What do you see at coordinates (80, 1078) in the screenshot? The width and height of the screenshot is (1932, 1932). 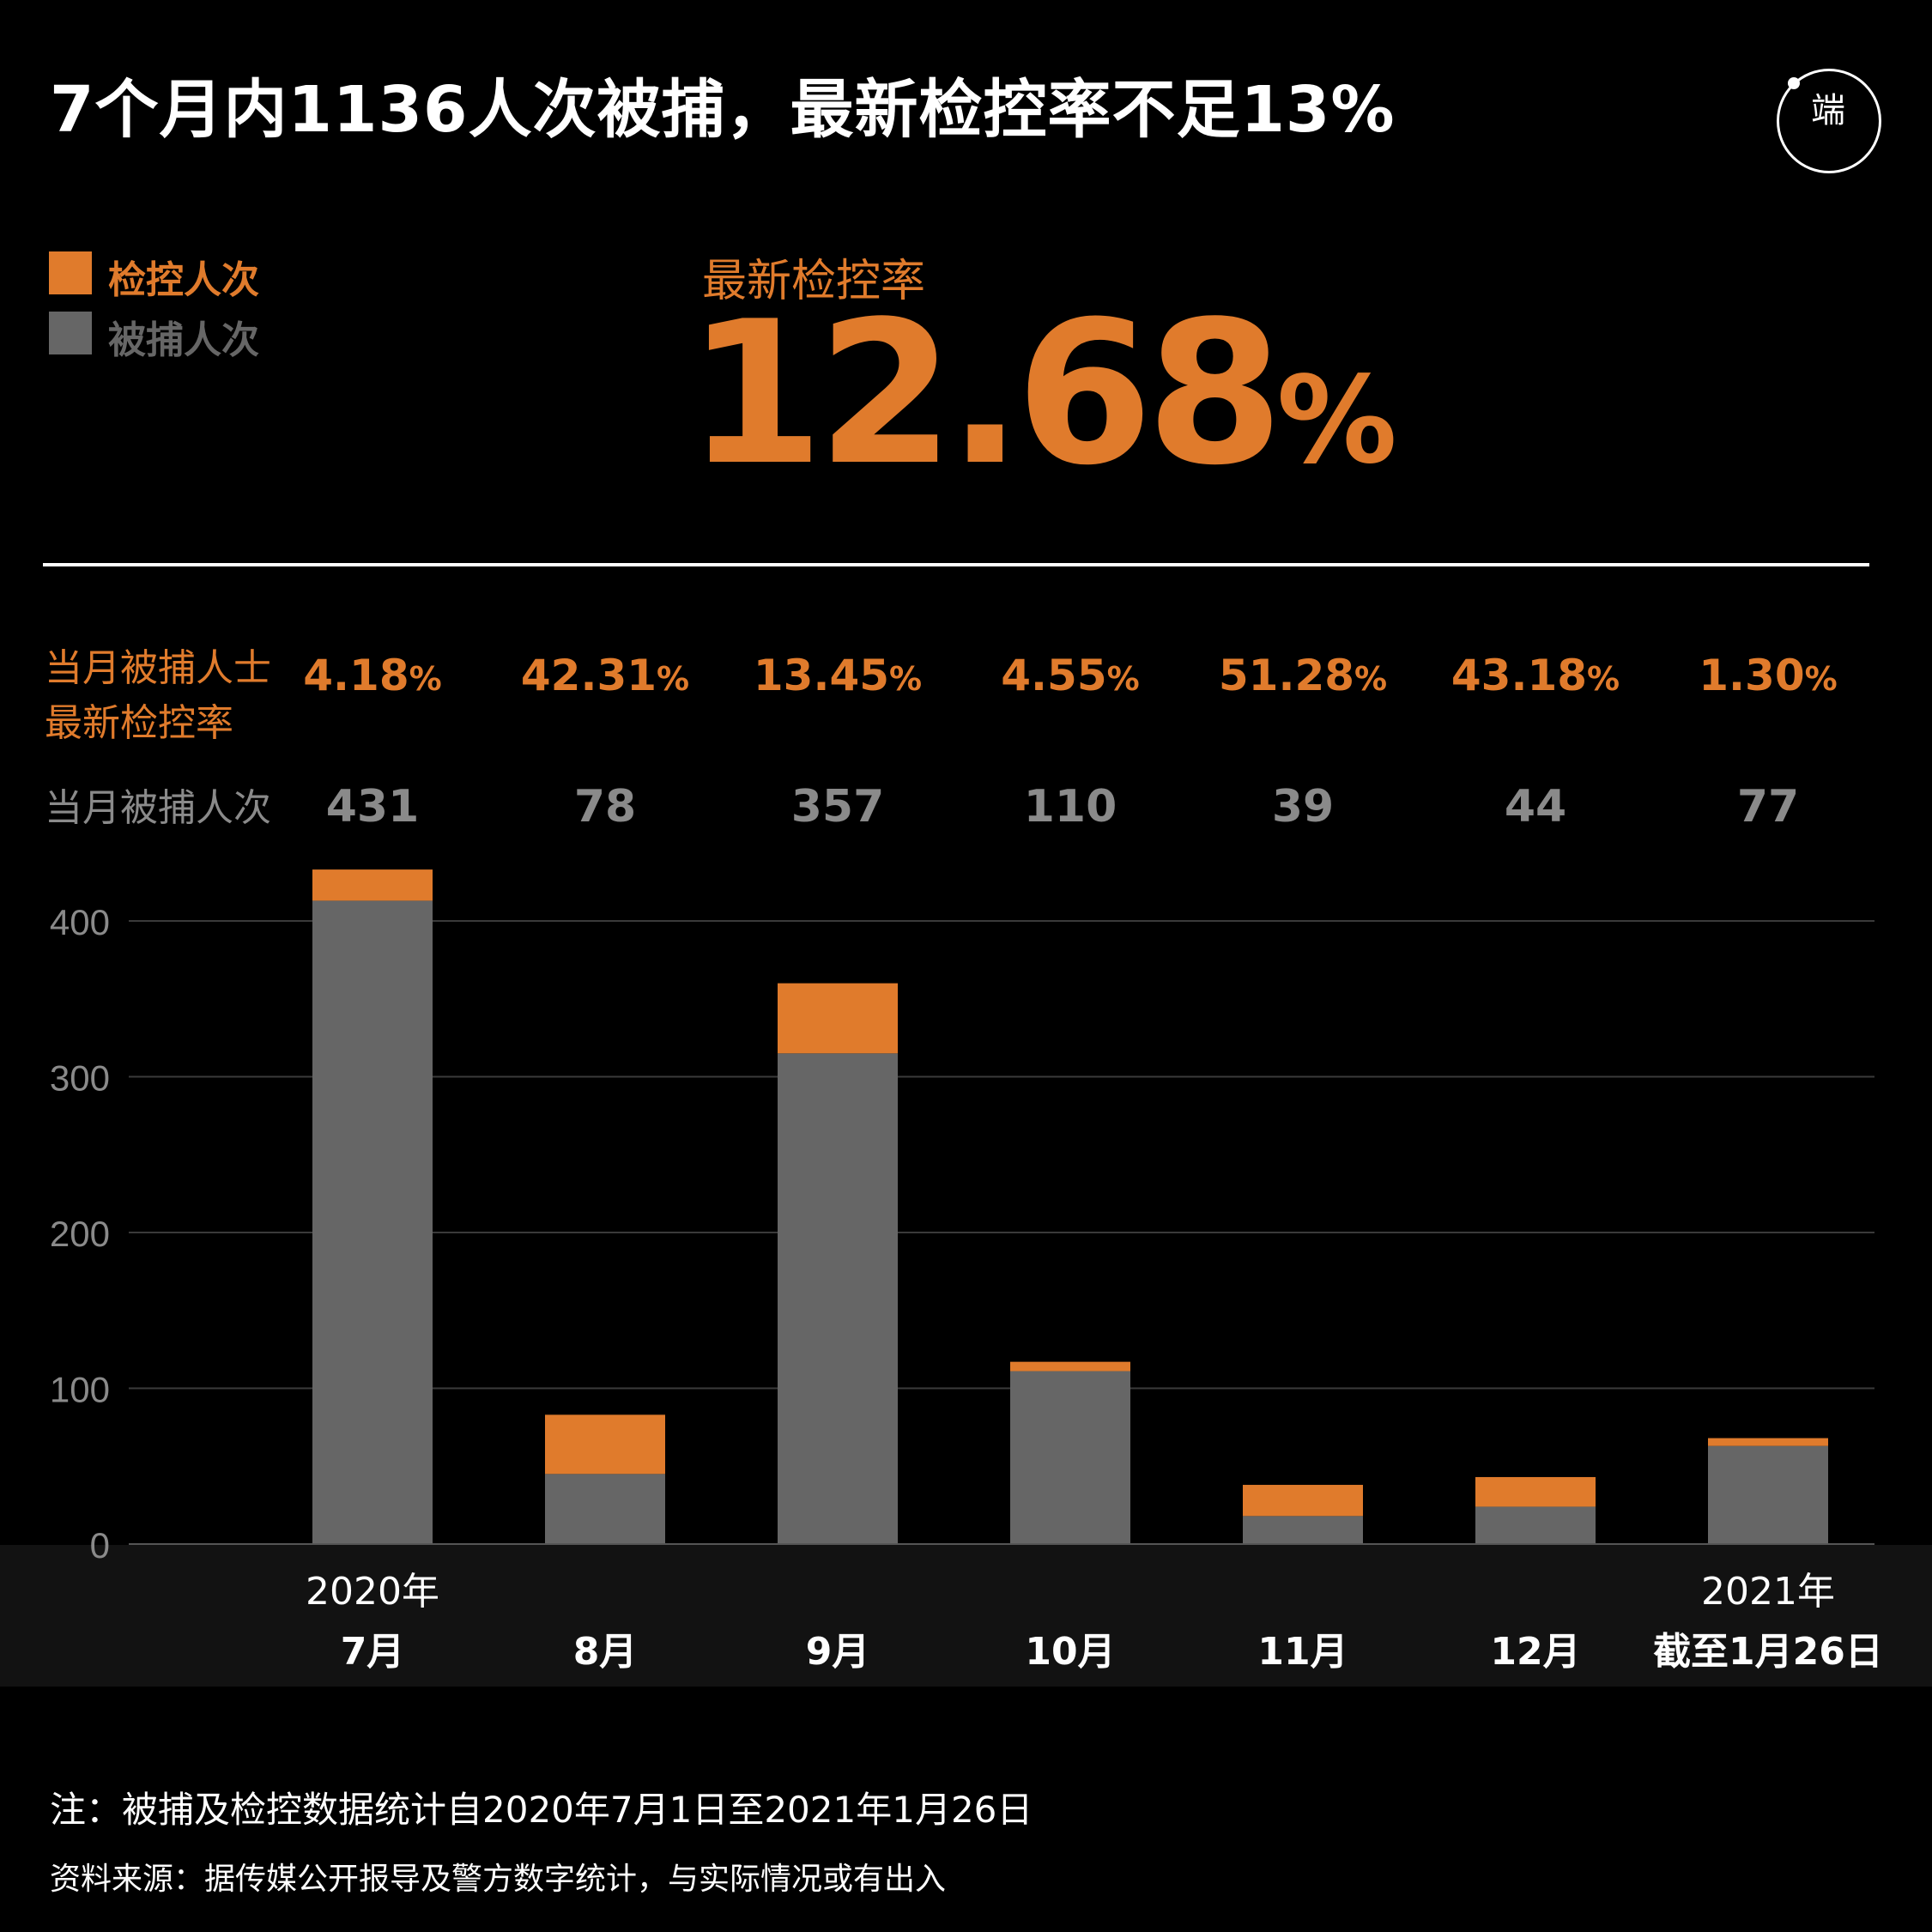 I see `y-tick-label: 300` at bounding box center [80, 1078].